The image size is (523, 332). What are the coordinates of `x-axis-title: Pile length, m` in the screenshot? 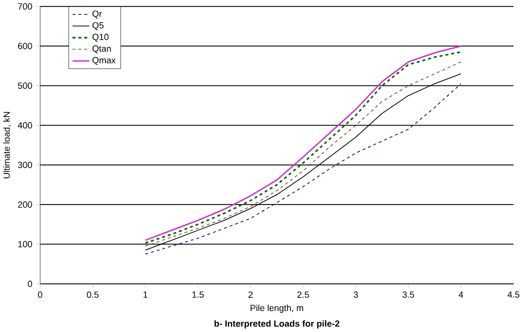 It's located at (277, 308).